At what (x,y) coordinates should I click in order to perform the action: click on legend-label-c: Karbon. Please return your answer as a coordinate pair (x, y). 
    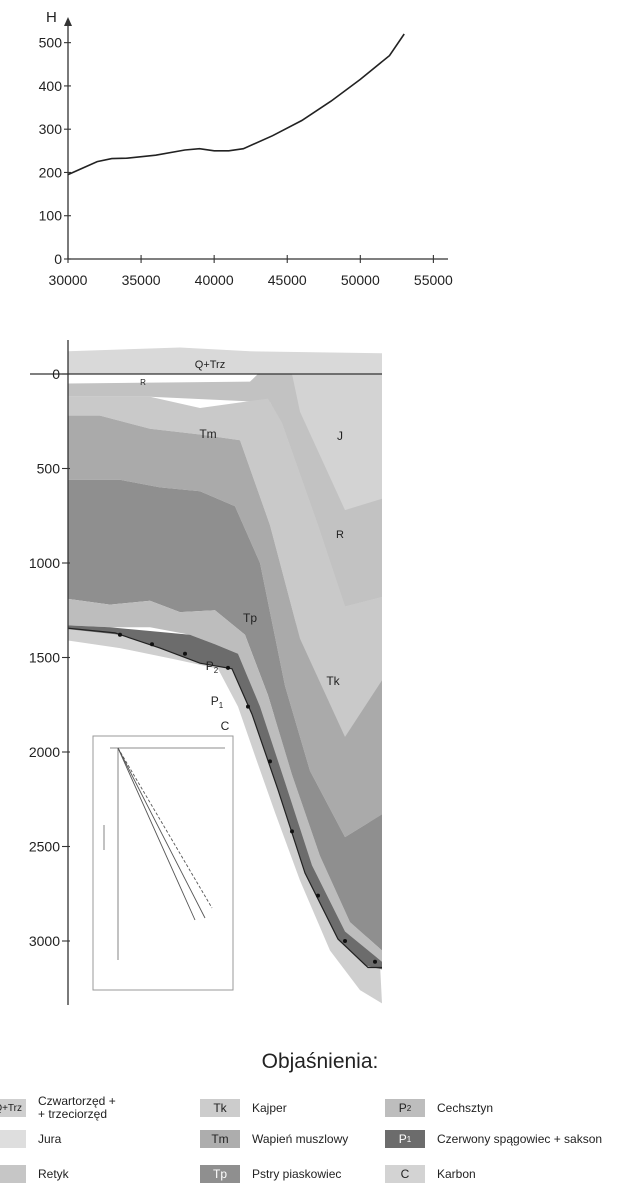
    Looking at the image, I should click on (456, 1174).